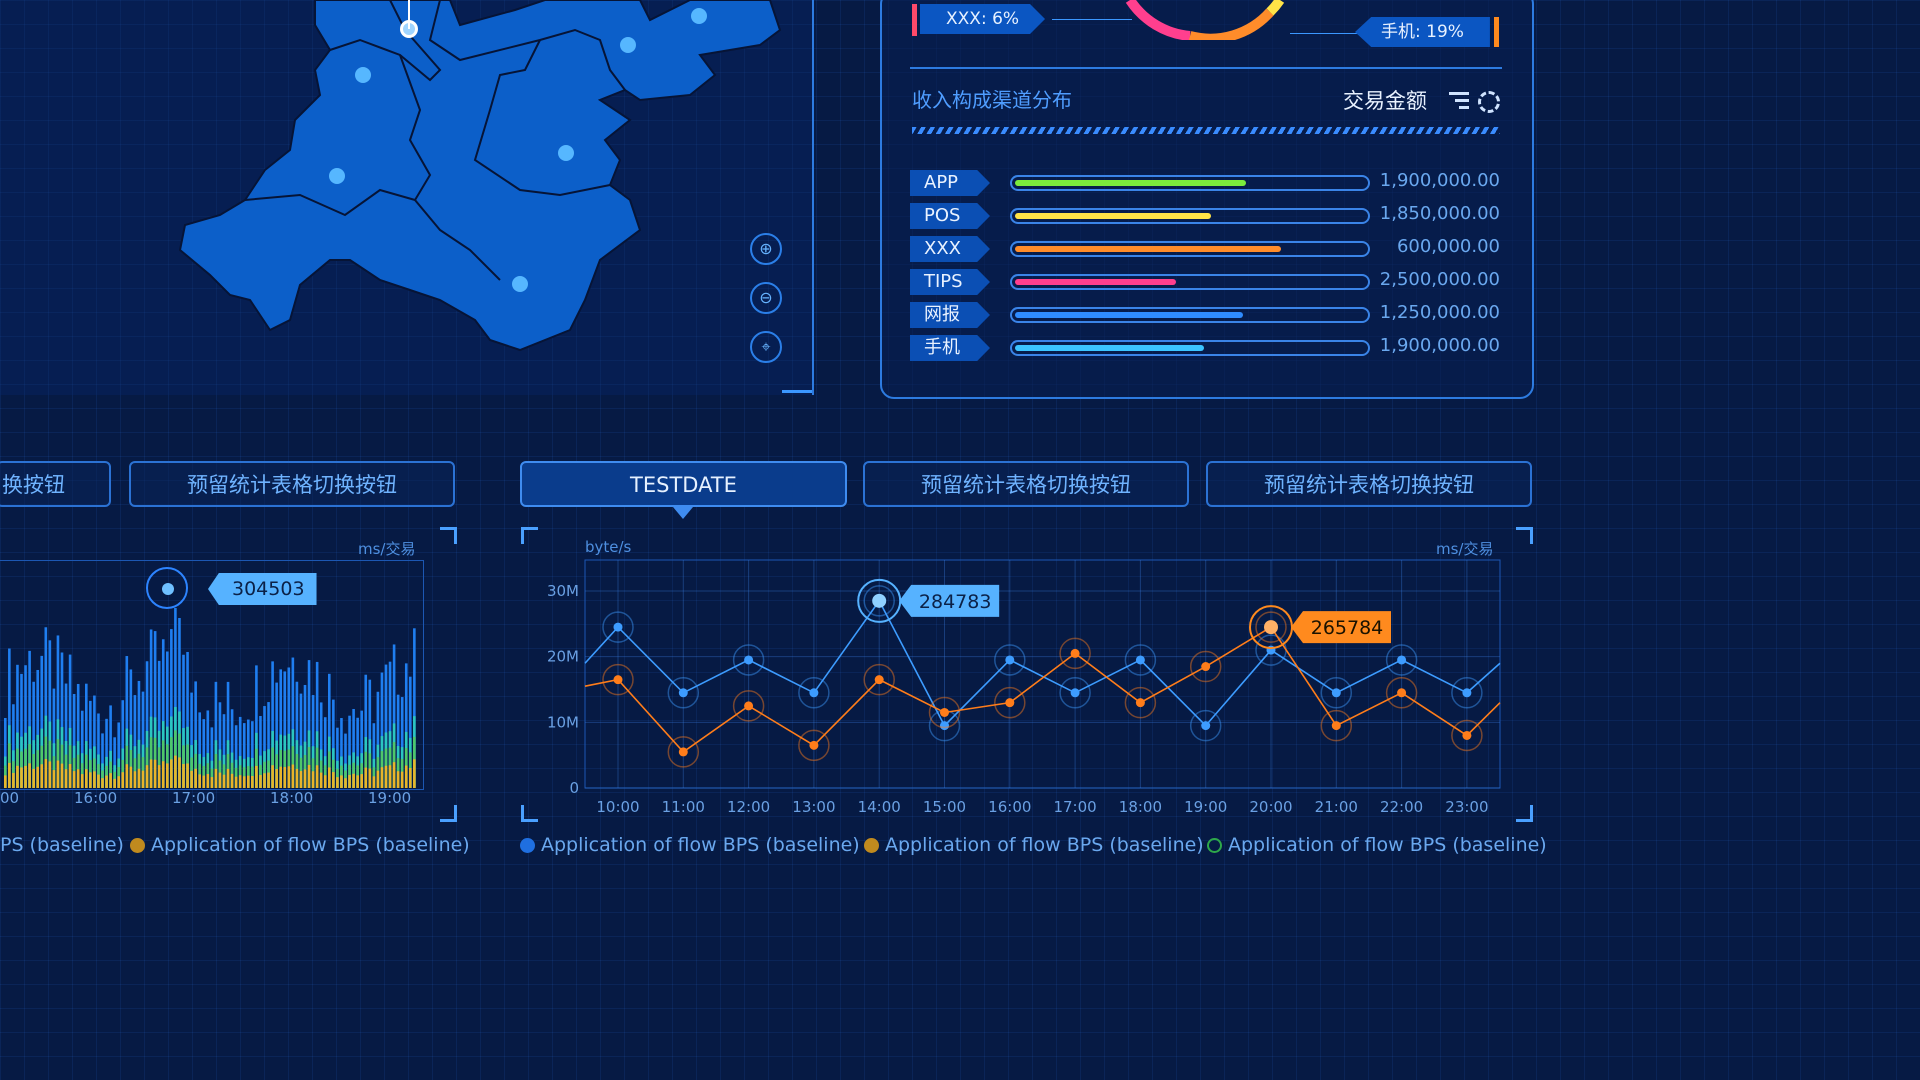 Image resolution: width=1920 pixels, height=1080 pixels. Describe the element at coordinates (914, 20) in the screenshot. I see `pie-label-marker-left` at that location.